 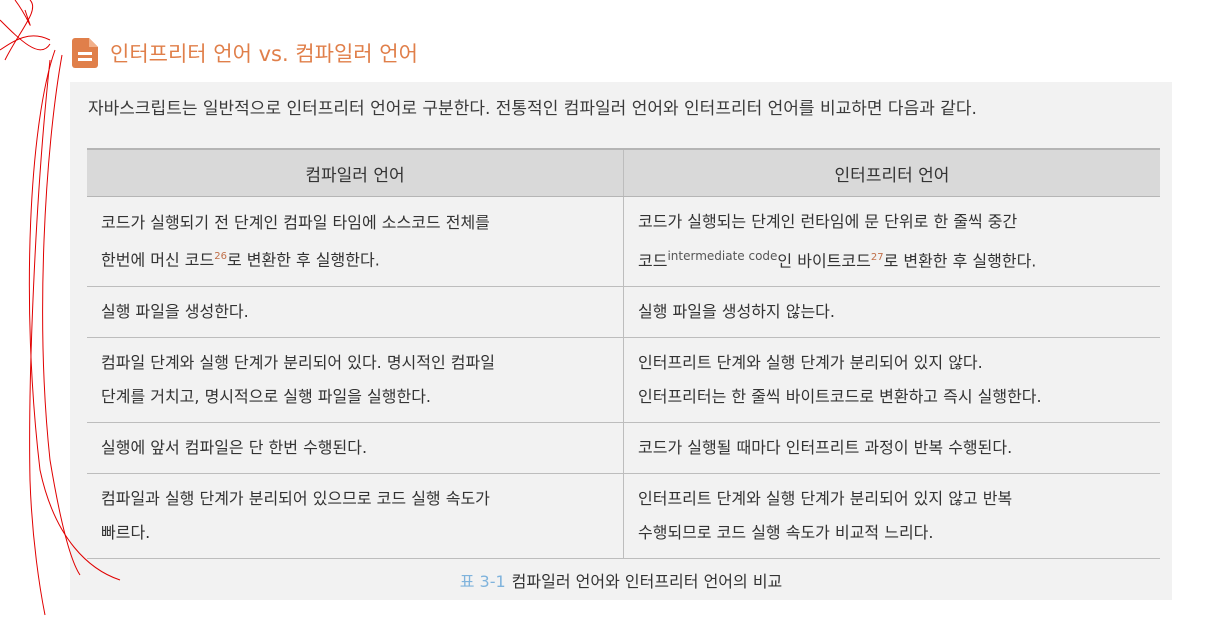 I want to click on table-row: 실행 파일을 생성한다. 실행 파일을 생성하지 않는다., so click(x=623, y=312).